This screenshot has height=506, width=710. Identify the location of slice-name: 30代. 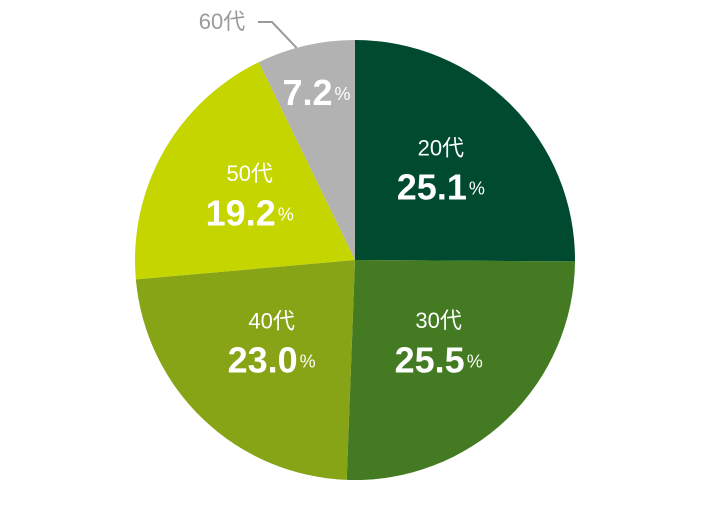
(438, 320).